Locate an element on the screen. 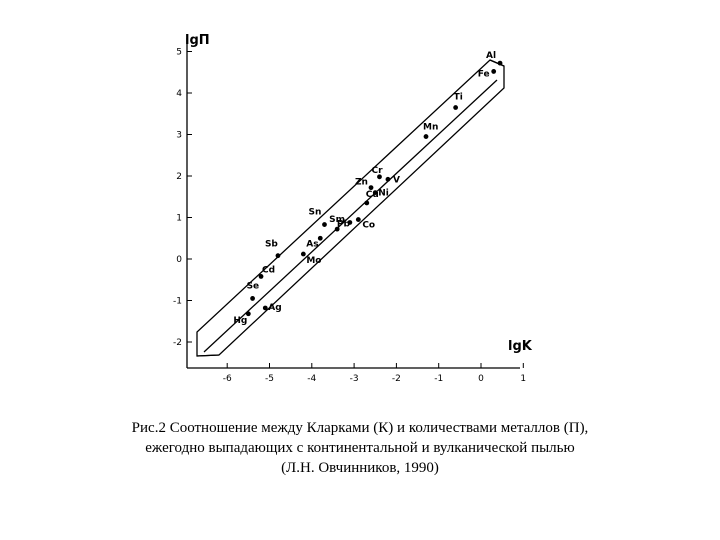  y-axis-title: lgП is located at coordinates (197, 40).